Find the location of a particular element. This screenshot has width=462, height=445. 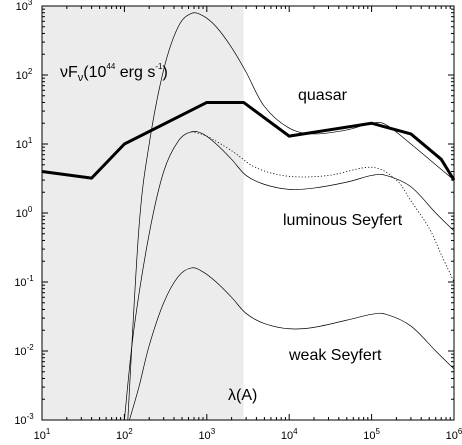

y-tick-label: 10³ is located at coordinates (24, 6).